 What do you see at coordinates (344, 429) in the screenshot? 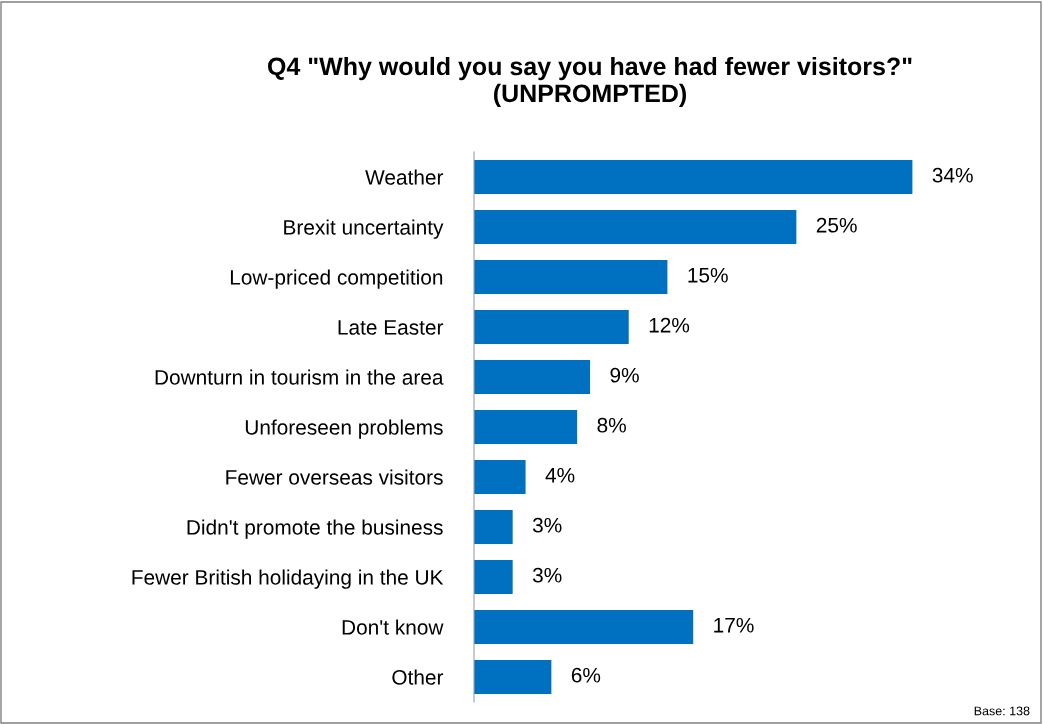
I see `y-tick-label: Unforeseen problems` at bounding box center [344, 429].